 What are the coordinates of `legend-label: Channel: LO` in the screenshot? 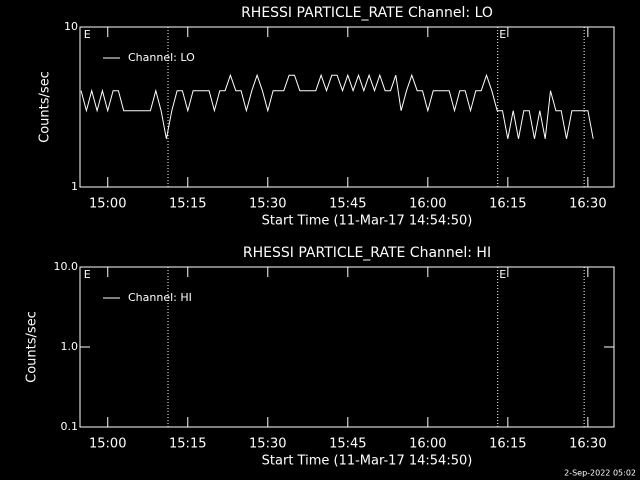 It's located at (161, 57).